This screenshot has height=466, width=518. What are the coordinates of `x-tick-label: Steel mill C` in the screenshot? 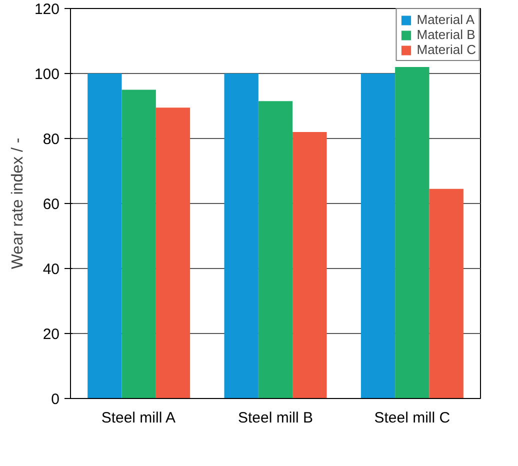 It's located at (412, 418).